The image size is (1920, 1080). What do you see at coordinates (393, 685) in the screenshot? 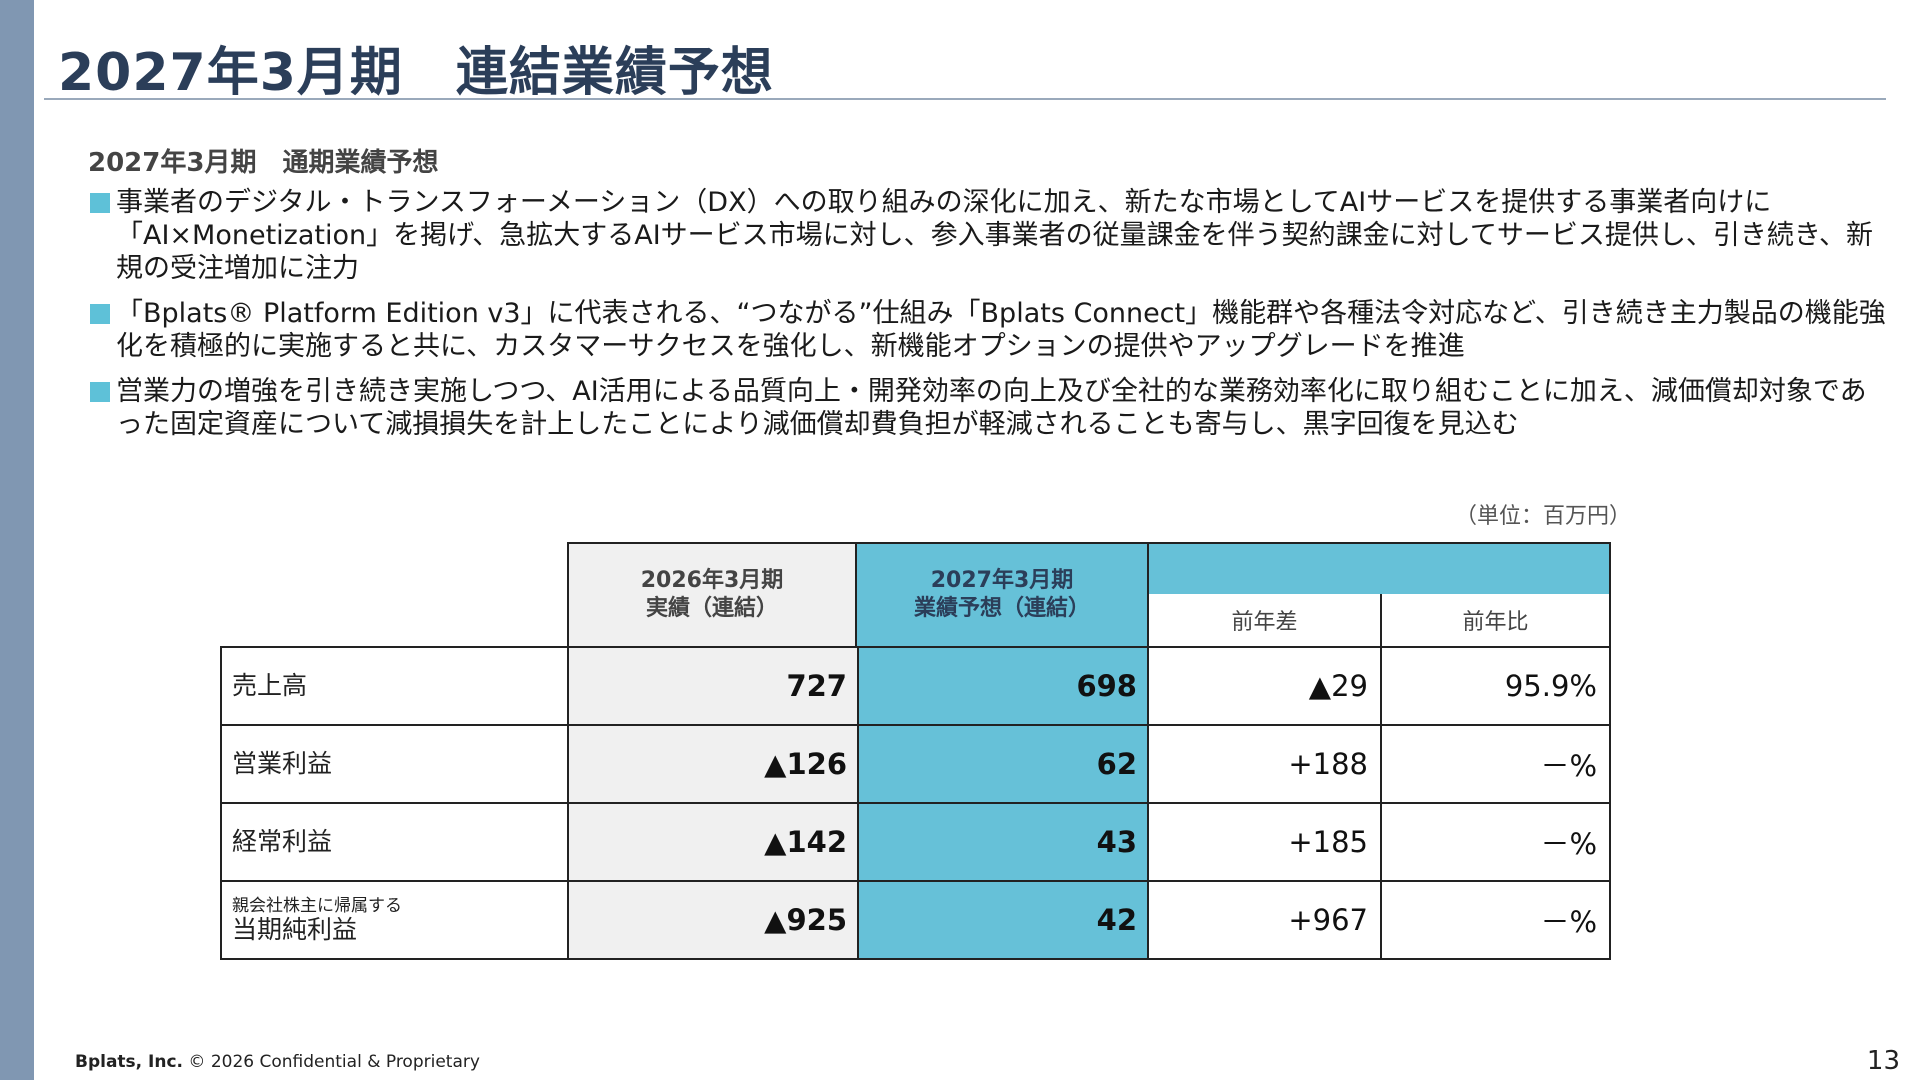
I see `row-label: 売上高` at bounding box center [393, 685].